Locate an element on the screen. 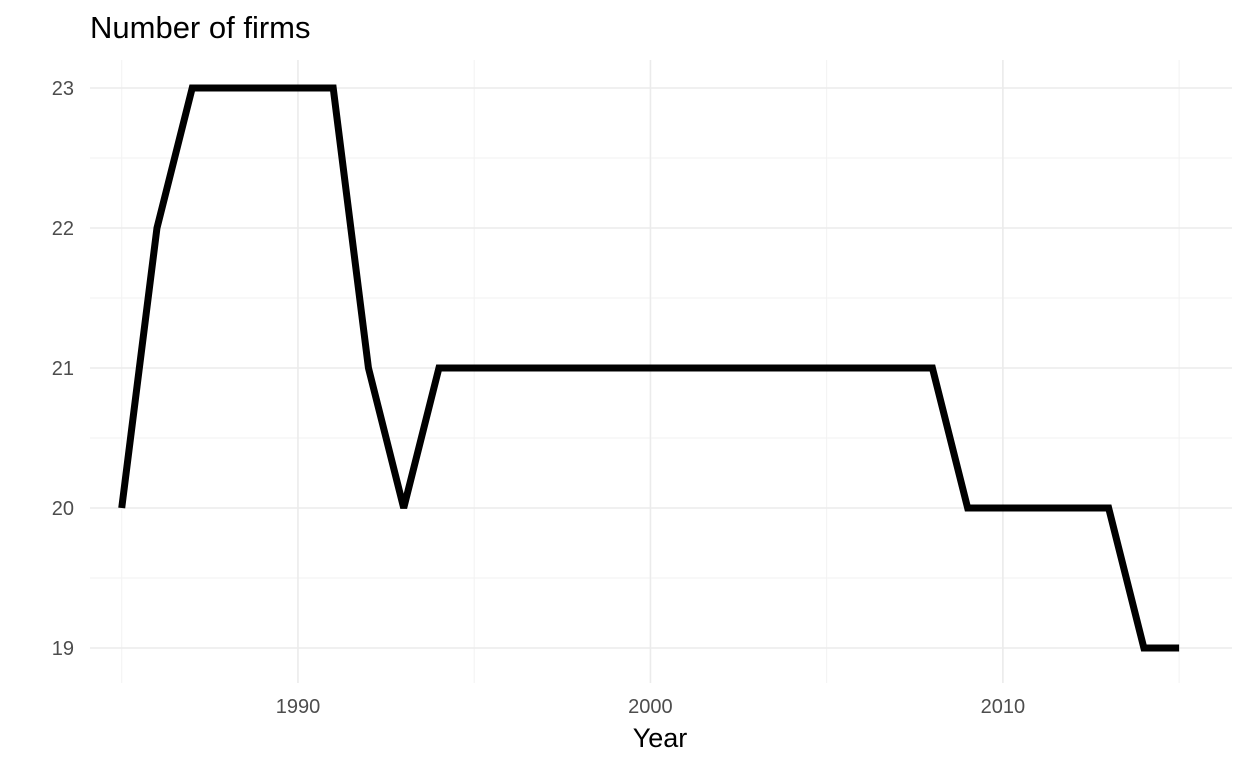 The height and width of the screenshot is (768, 1248). x-axis-ticks: 1990 2000 2010 is located at coordinates (650, 707).